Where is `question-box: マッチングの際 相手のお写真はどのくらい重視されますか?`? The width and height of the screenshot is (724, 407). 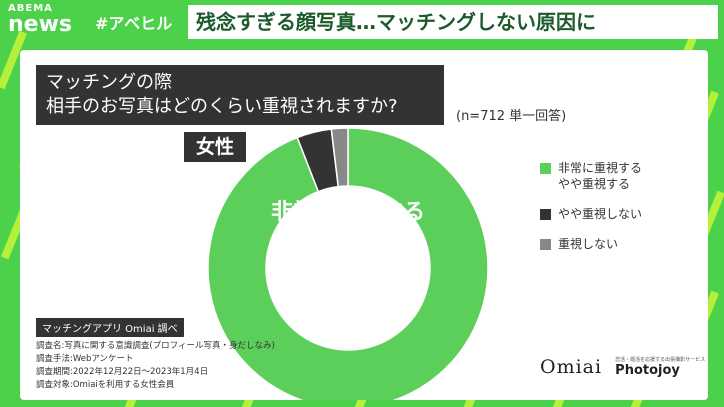 question-box: マッチングの際 相手のお写真はどのくらい重視されますか? is located at coordinates (240, 95).